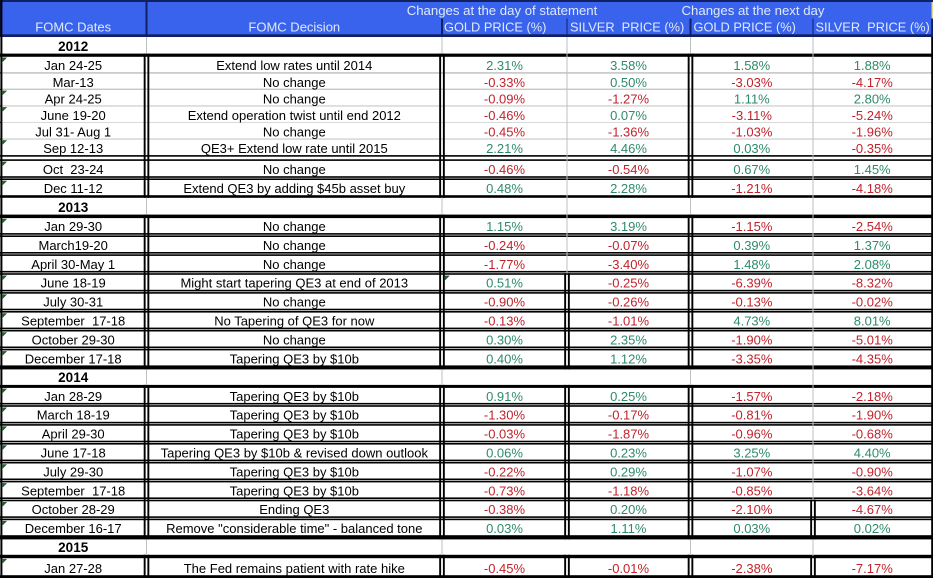  What do you see at coordinates (752, 434) in the screenshot?
I see `svg-text: -0.96%` at bounding box center [752, 434].